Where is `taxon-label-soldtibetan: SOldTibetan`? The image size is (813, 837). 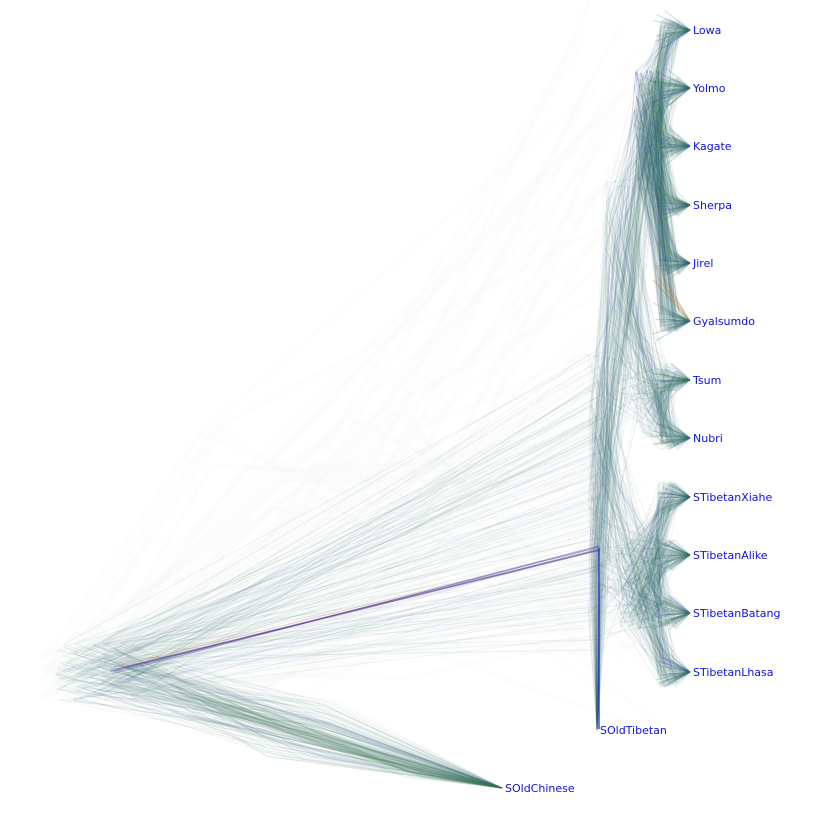
taxon-label-soldtibetan: SOldTibetan is located at coordinates (633, 730).